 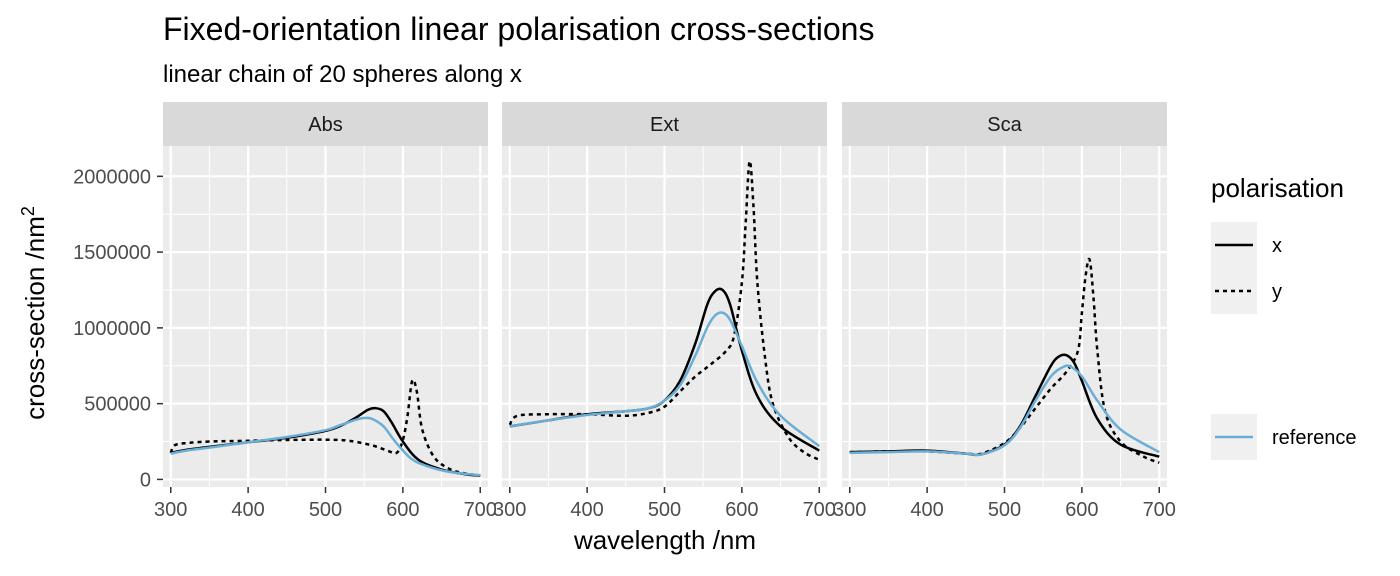 I want to click on strip-abs, so click(x=325, y=124).